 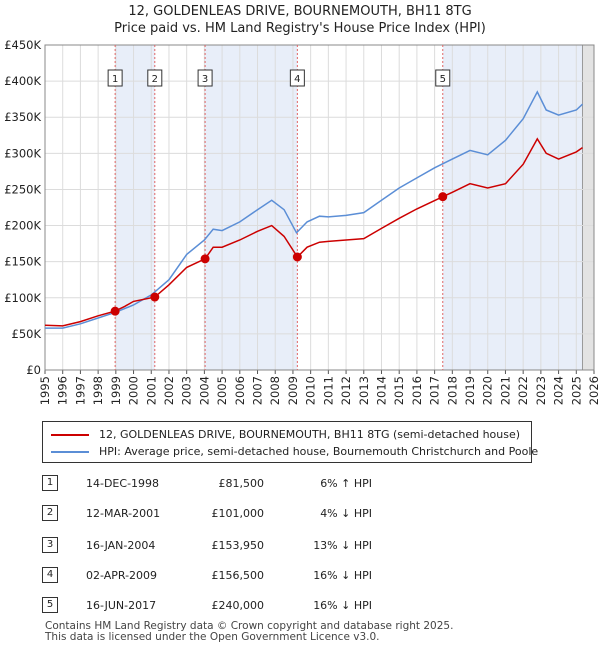 I want to click on x-tick-label: 1995, so click(x=45, y=390).